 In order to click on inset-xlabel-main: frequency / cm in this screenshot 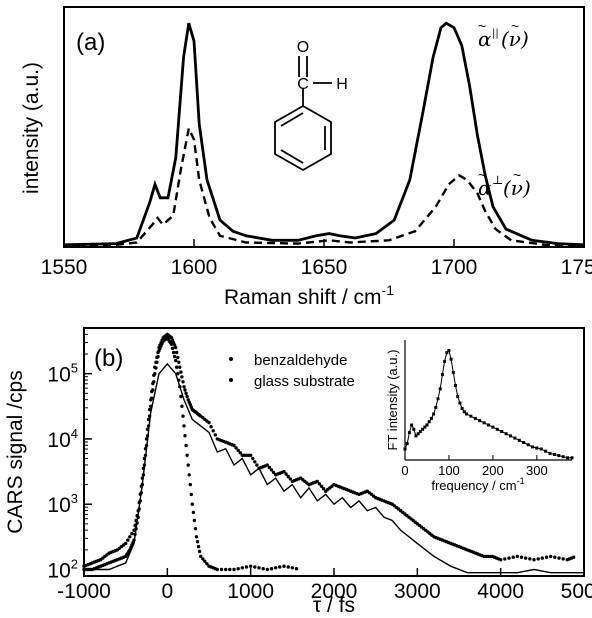, I will do `click(473, 485)`.